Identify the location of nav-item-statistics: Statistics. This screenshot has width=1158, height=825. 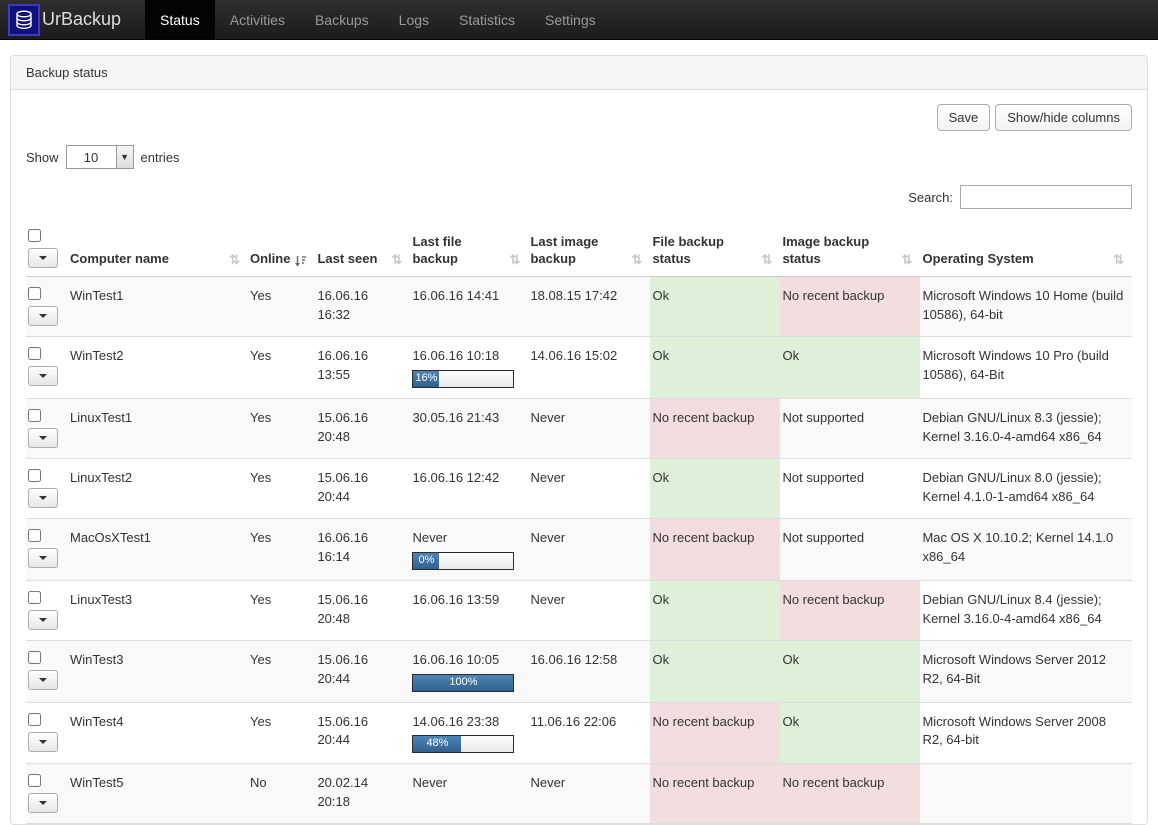
(487, 19).